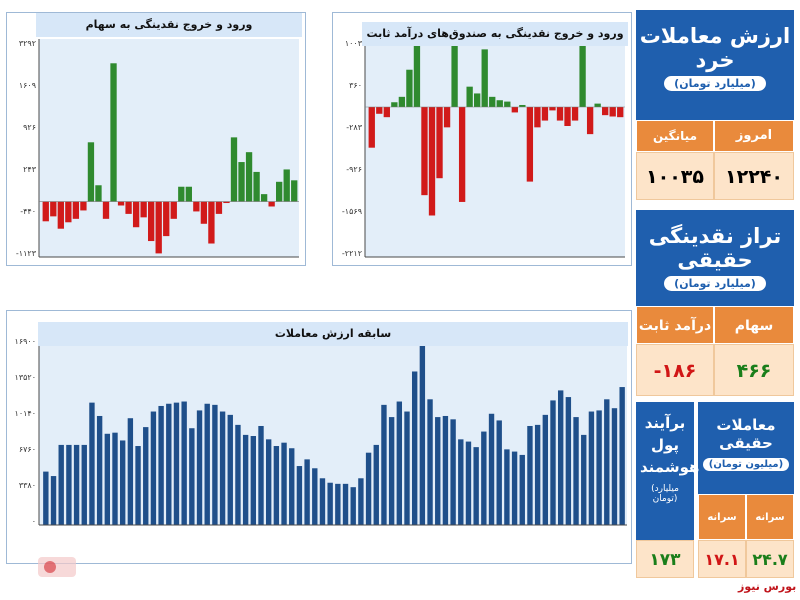 This screenshot has width=800, height=600. I want to click on real-liquidity-subtitle: (میلیارد تومان), so click(715, 283).